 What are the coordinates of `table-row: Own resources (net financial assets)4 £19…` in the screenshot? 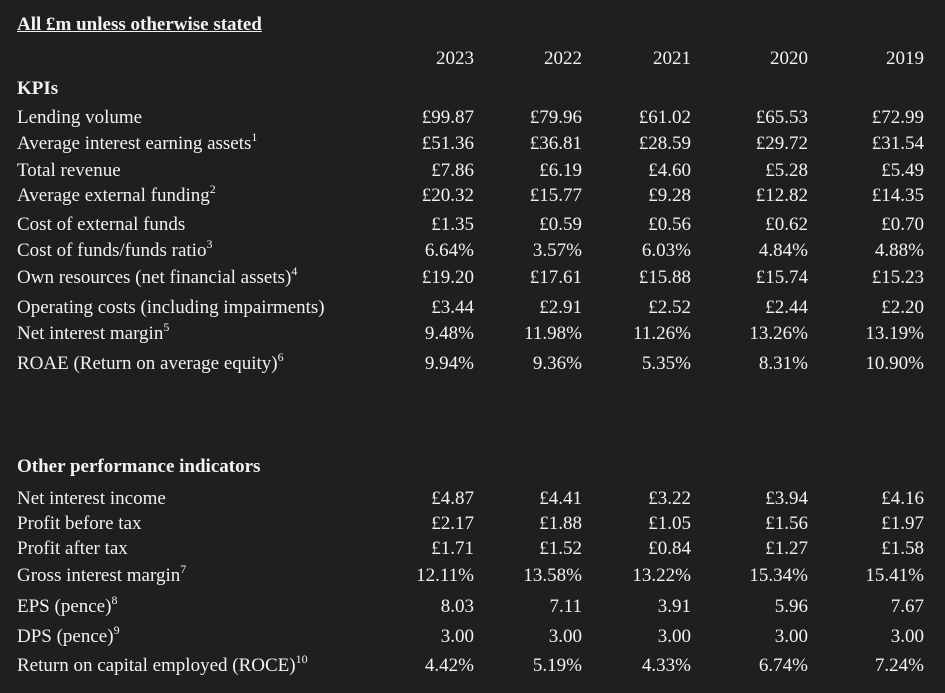 It's located at (472, 279).